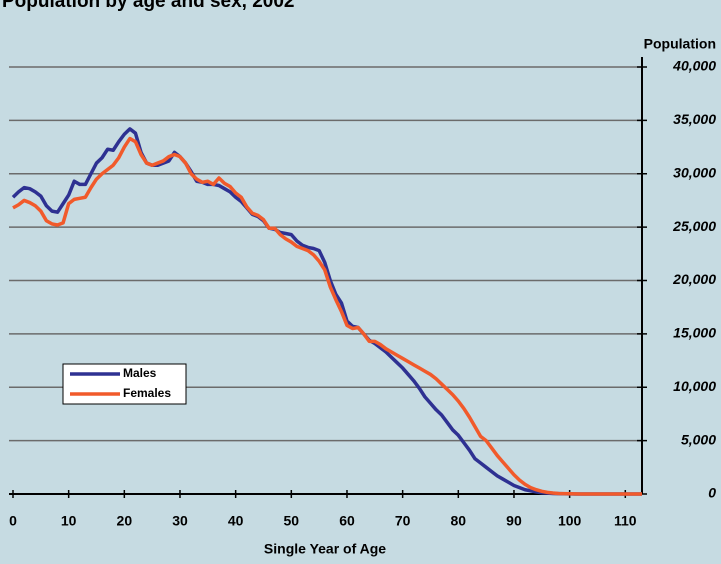 This screenshot has height=564, width=721. What do you see at coordinates (236, 521) in the screenshot?
I see `x-tick-label: 40` at bounding box center [236, 521].